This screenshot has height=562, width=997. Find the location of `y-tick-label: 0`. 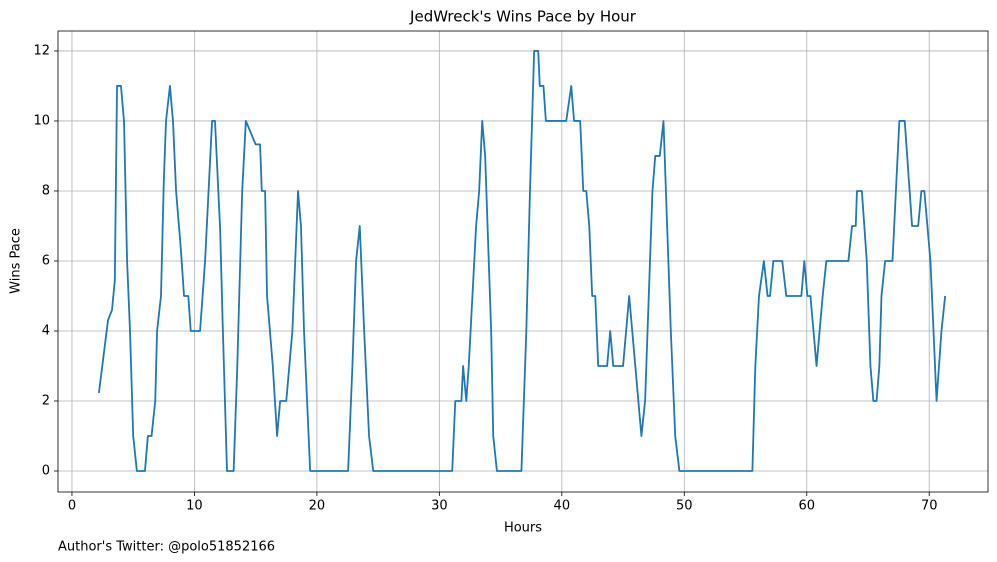

y-tick-label: 0 is located at coordinates (46, 470).